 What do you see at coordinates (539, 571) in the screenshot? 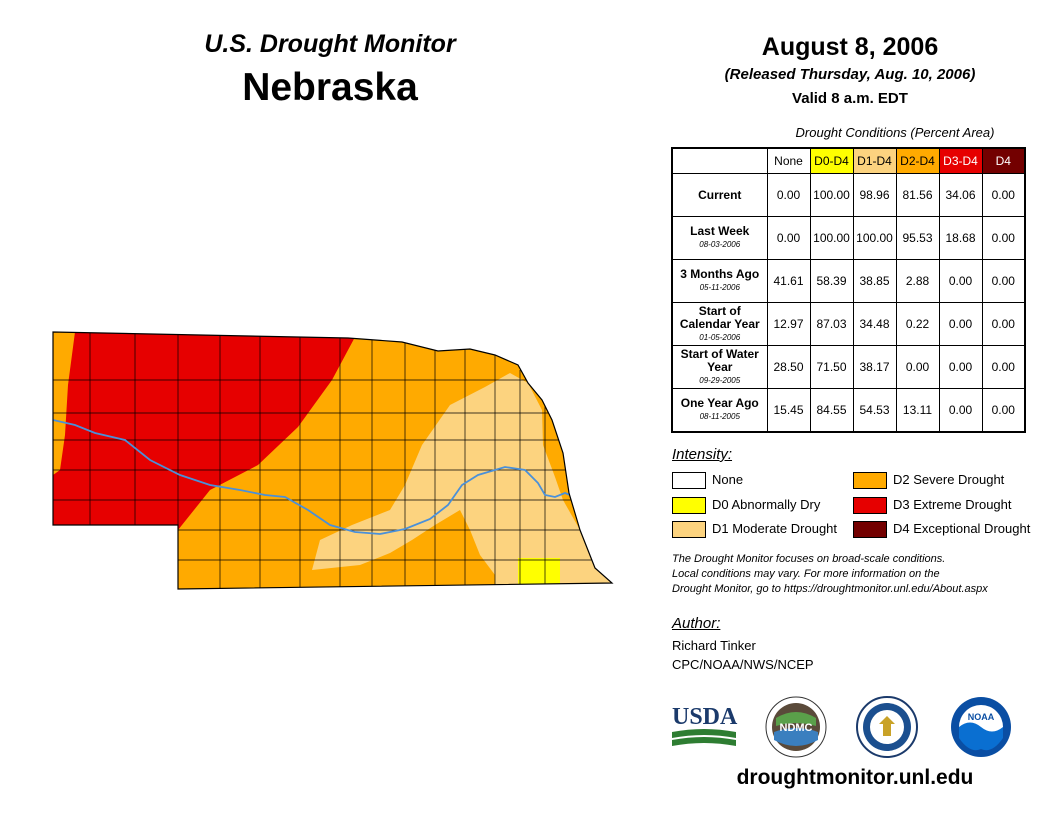
I see `d0-region` at bounding box center [539, 571].